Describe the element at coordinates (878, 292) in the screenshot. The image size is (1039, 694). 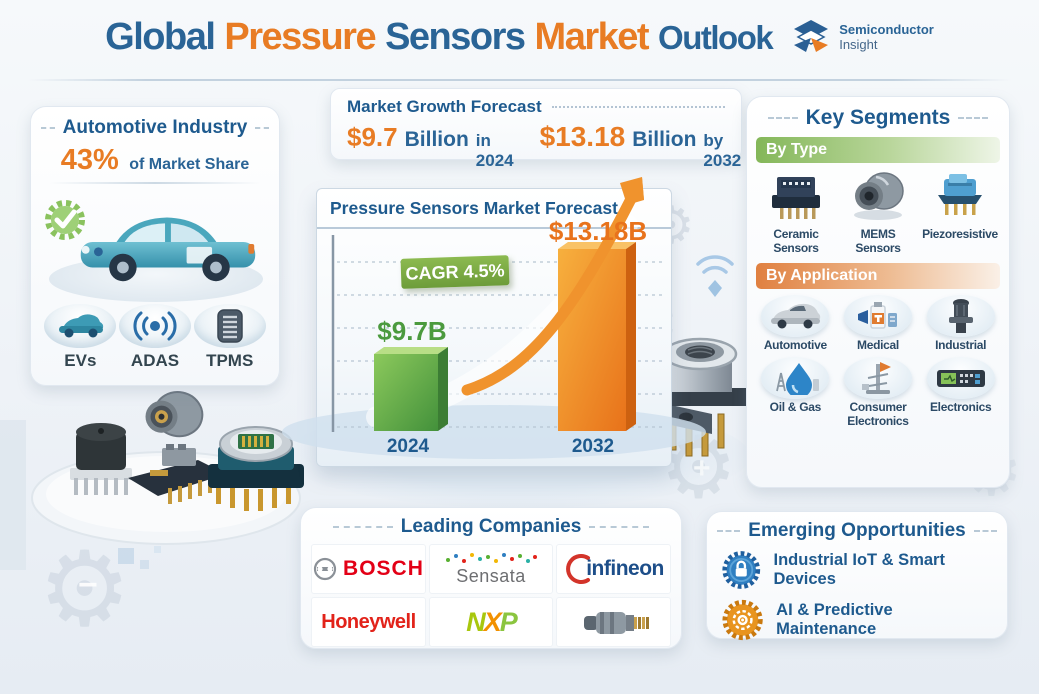
I see `key-segments-panel: Key Segments By Type Ceramic Sensors` at that location.